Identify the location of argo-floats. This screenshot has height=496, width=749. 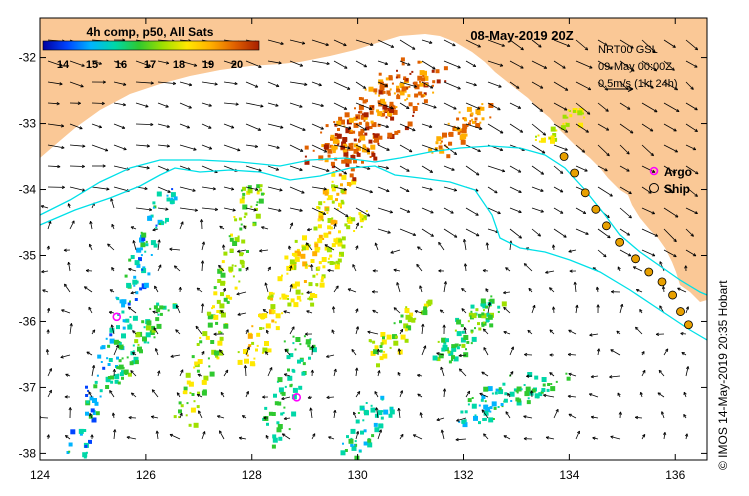
(207, 357).